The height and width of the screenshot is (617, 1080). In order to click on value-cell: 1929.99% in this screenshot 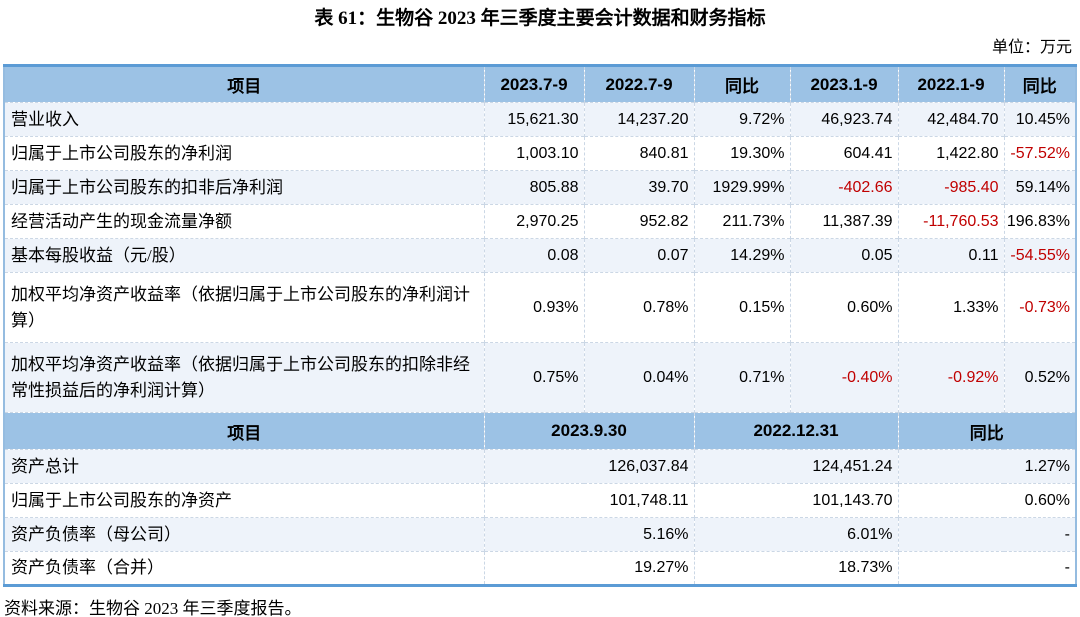, I will do `click(741, 187)`.